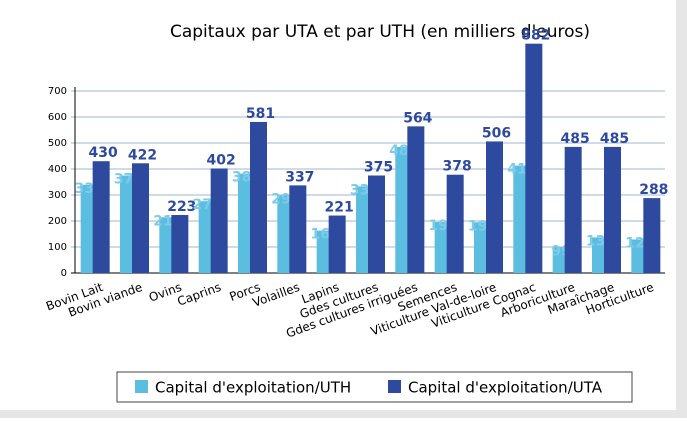 Image resolution: width=687 pixels, height=422 pixels. What do you see at coordinates (299, 177) in the screenshot?
I see `value-label: 337` at bounding box center [299, 177].